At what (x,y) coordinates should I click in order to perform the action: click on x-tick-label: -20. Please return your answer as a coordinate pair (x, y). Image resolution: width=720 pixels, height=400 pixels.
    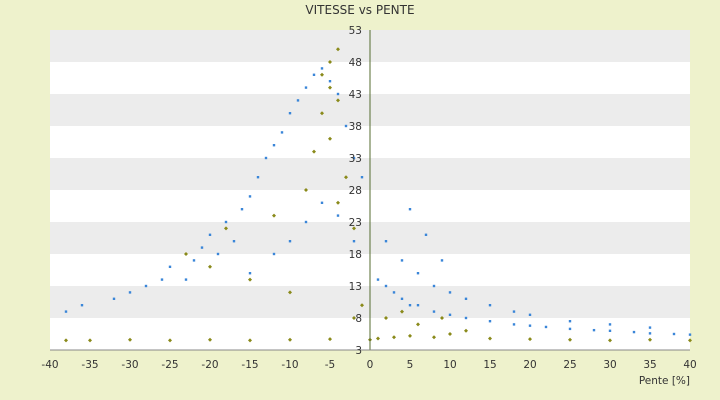
    Looking at the image, I should click on (209, 365).